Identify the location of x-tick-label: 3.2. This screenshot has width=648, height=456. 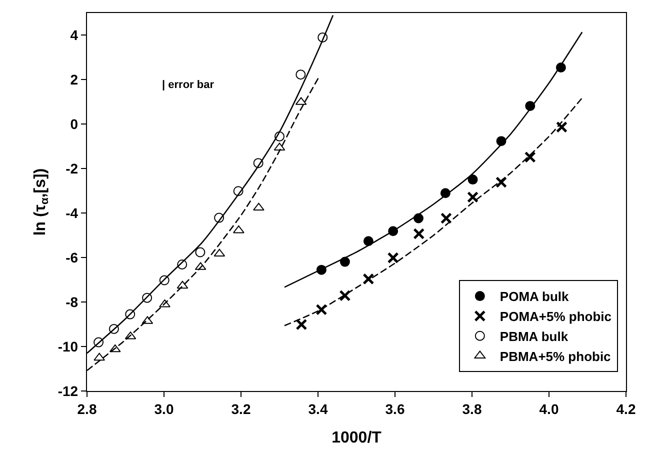
(241, 408).